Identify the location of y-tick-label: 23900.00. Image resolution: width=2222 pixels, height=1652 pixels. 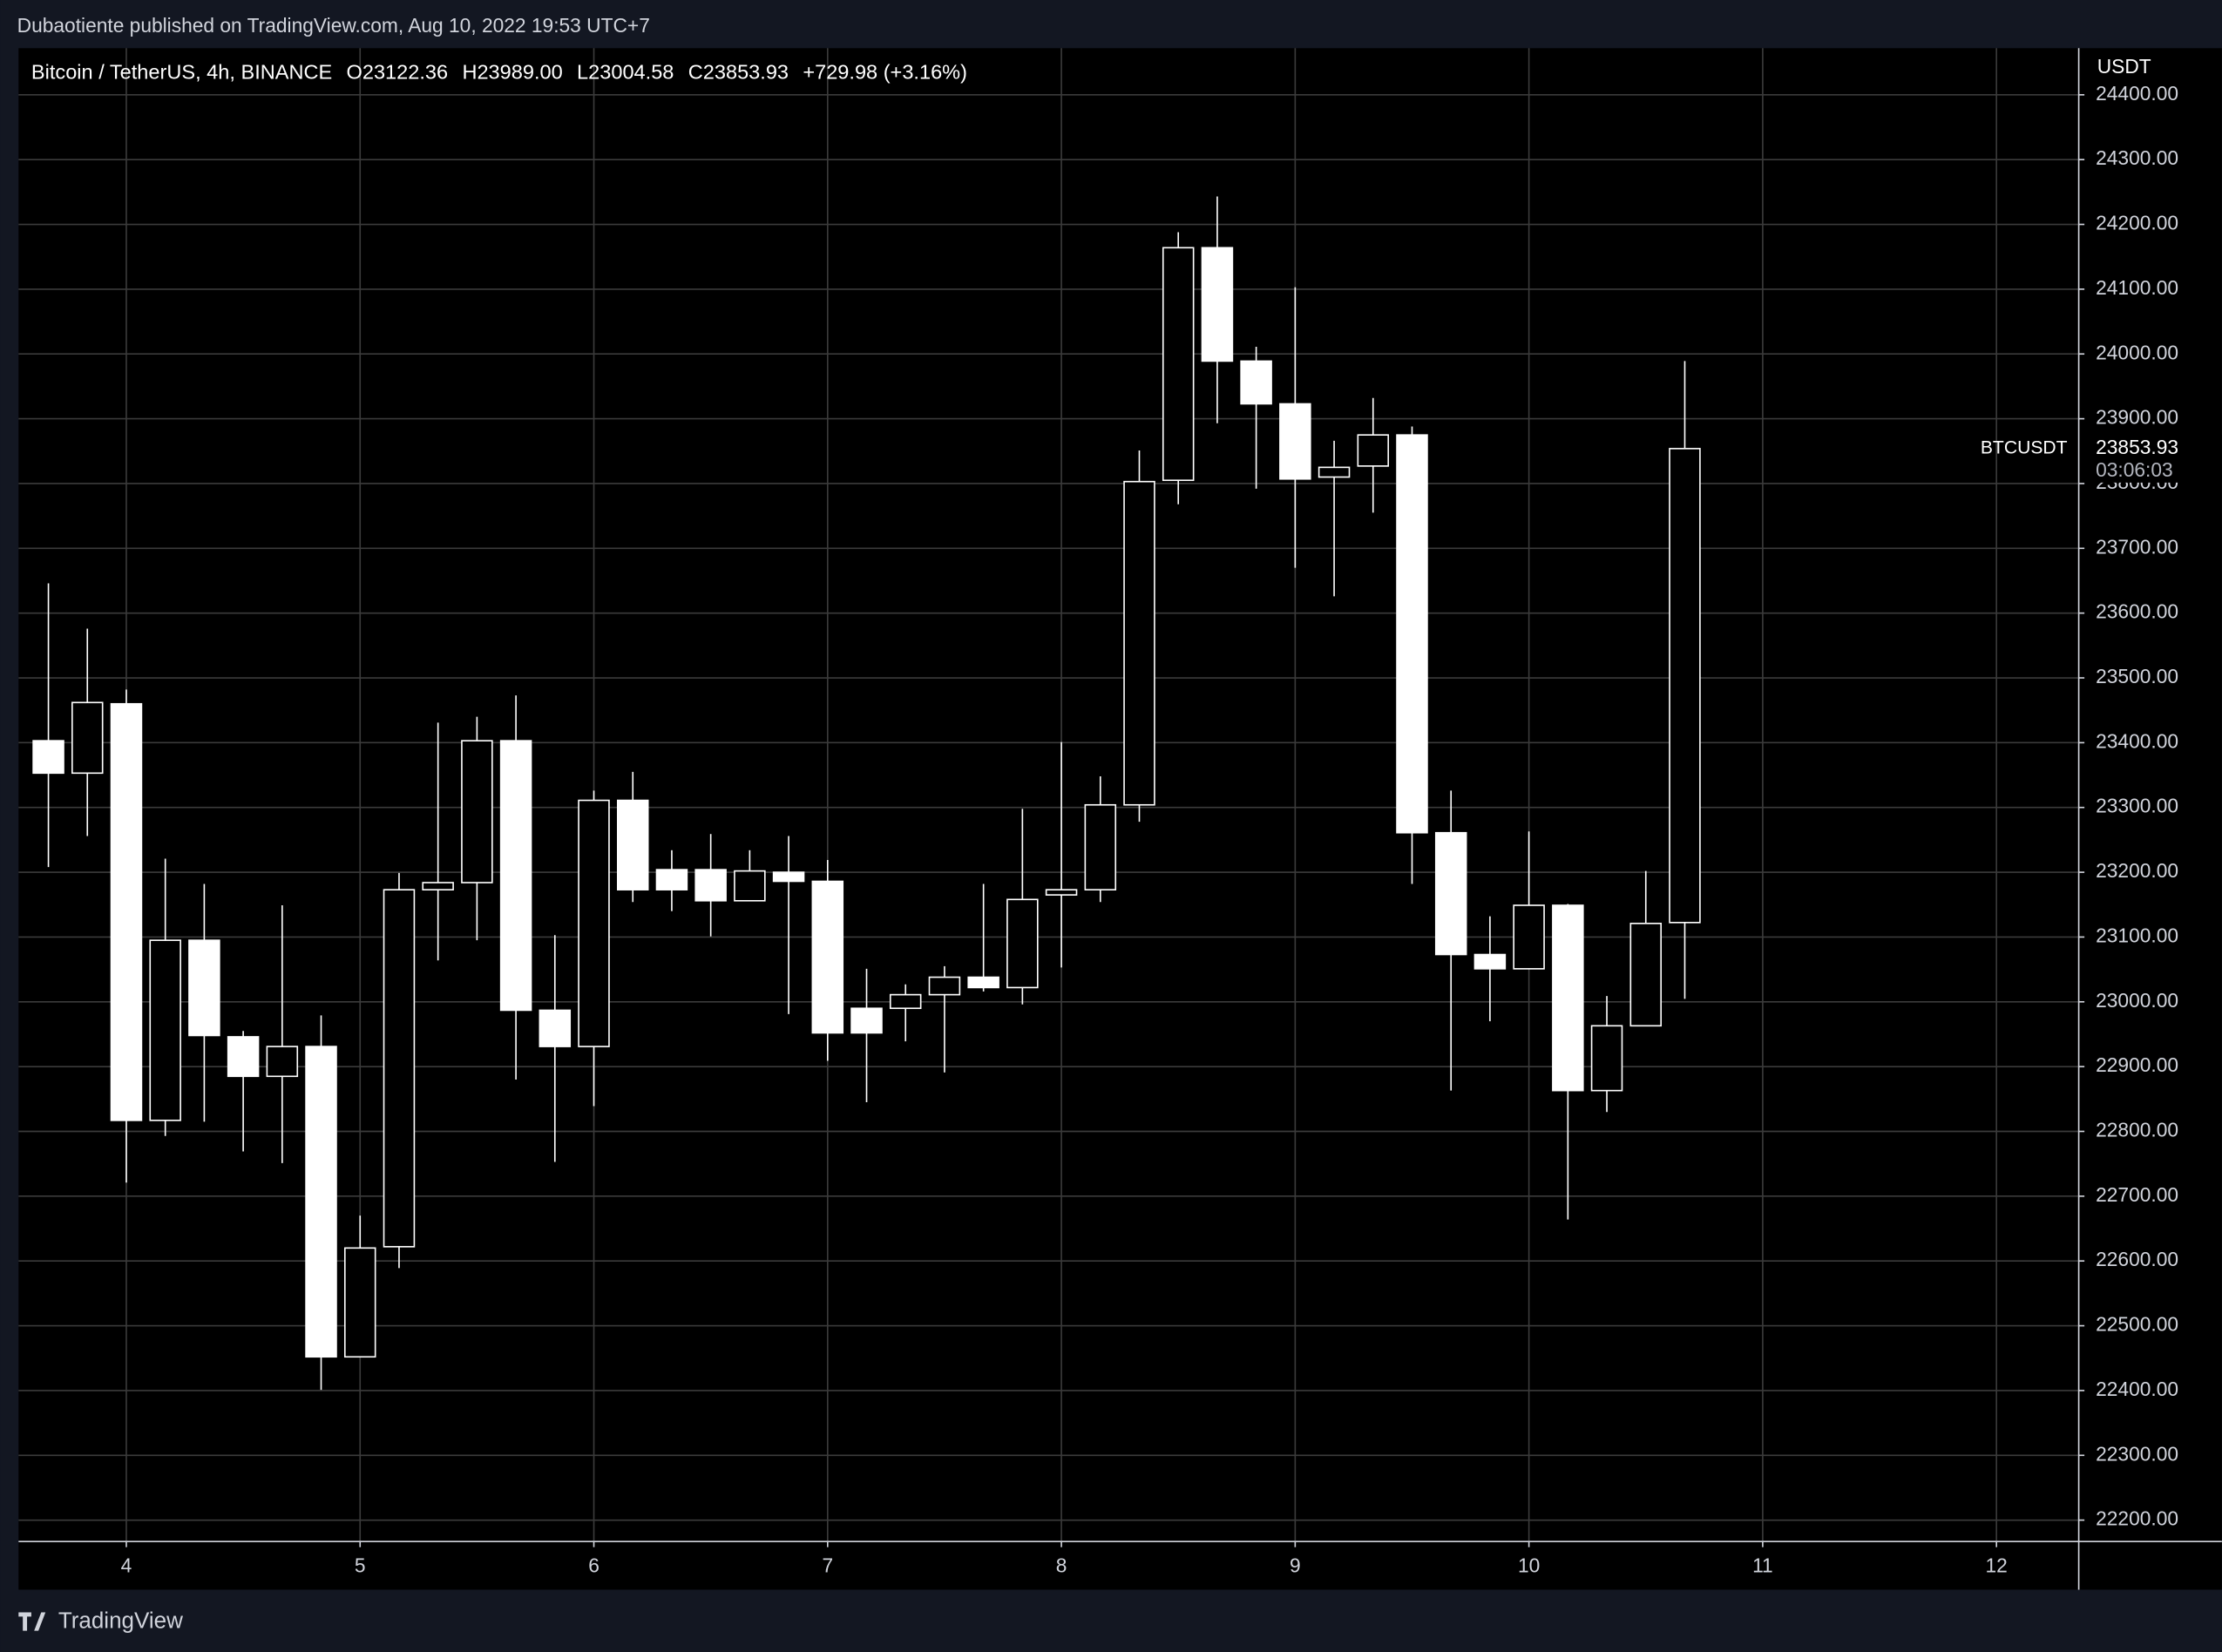
(2137, 417).